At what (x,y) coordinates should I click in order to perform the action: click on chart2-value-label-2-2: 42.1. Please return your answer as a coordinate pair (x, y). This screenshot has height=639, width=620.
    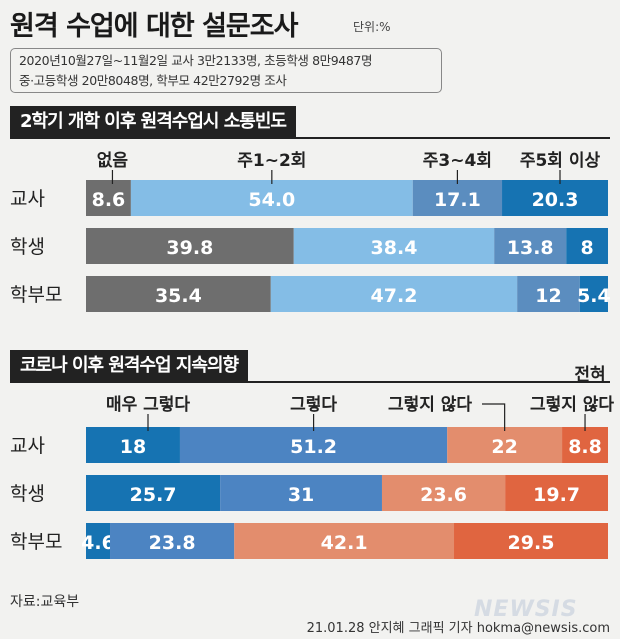
    Looking at the image, I should click on (344, 543).